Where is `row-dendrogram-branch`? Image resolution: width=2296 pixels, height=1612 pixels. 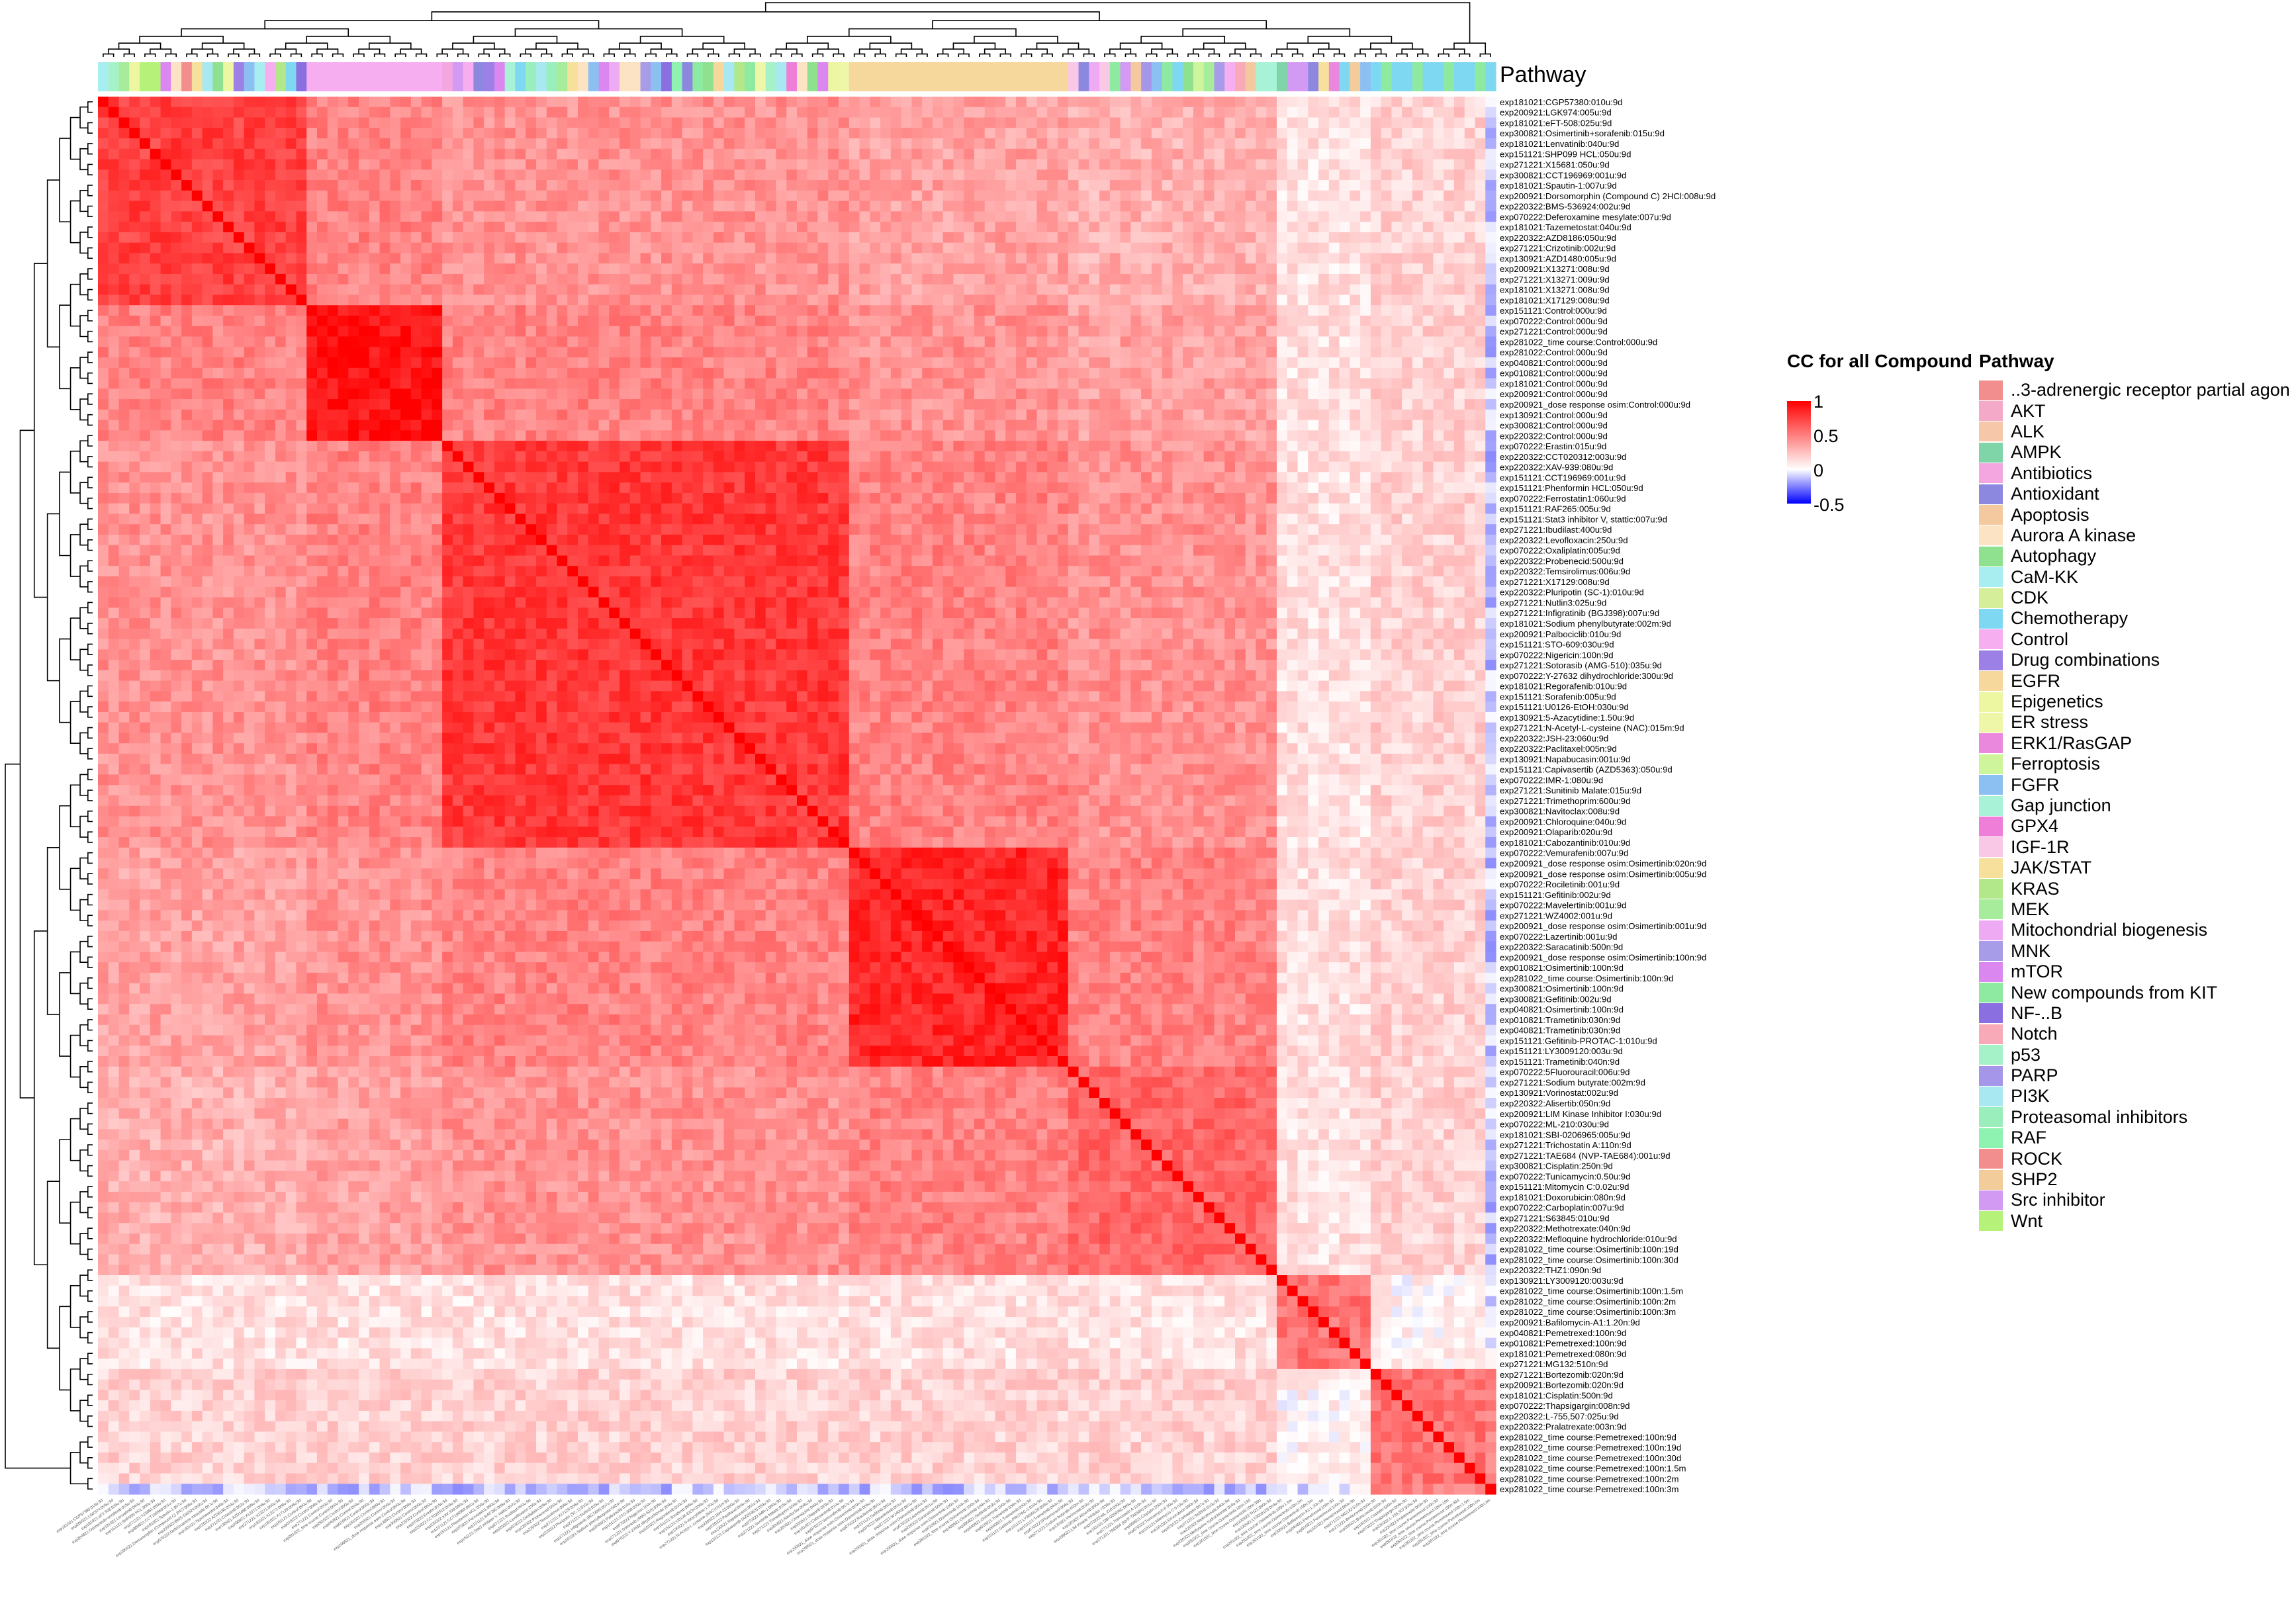
row-dendrogram-branch is located at coordinates (65, 1348).